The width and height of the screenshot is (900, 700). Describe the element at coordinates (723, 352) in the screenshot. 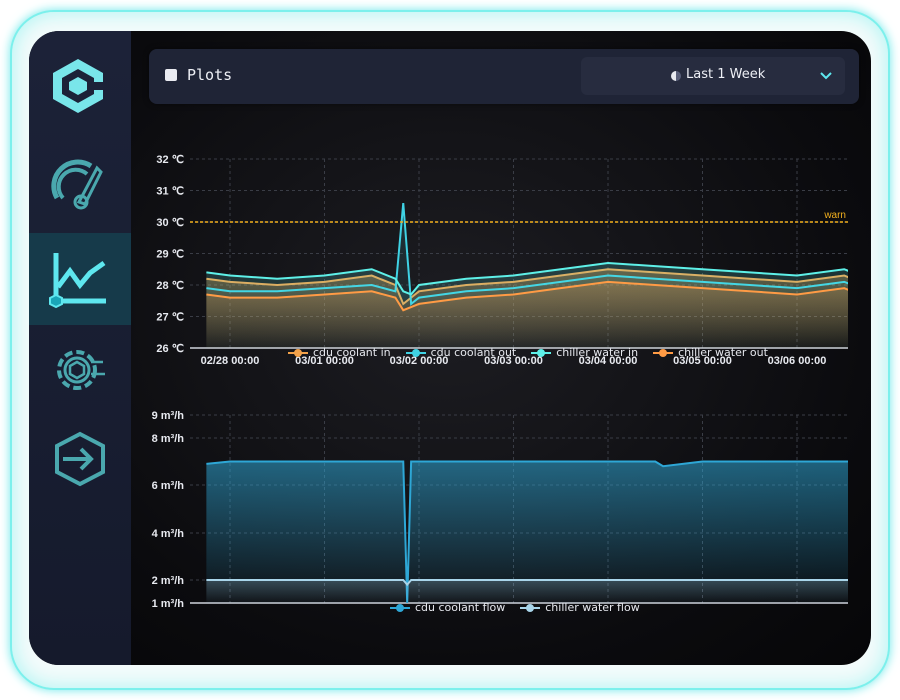

I see `legend-label: chiller water out` at that location.